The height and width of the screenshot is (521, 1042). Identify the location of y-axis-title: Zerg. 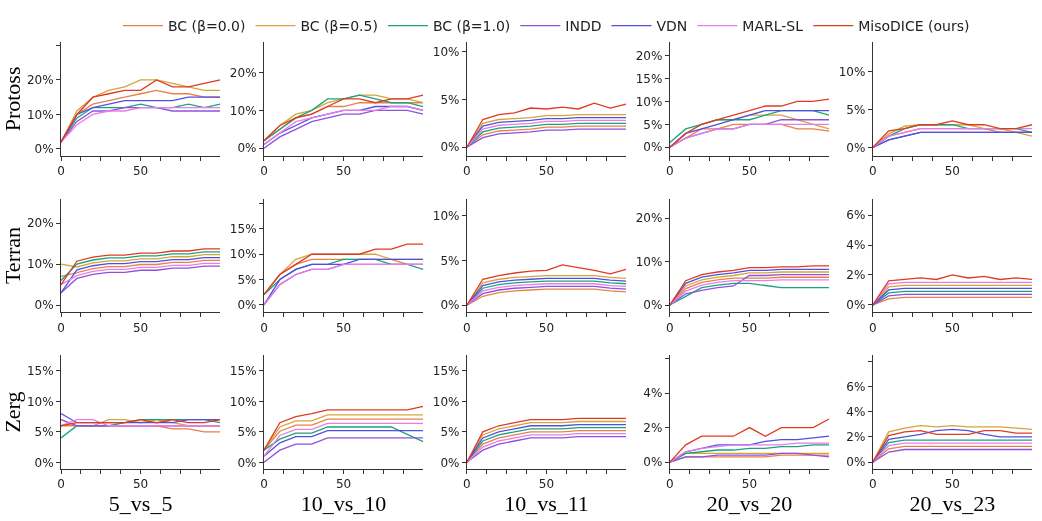
(12, 412).